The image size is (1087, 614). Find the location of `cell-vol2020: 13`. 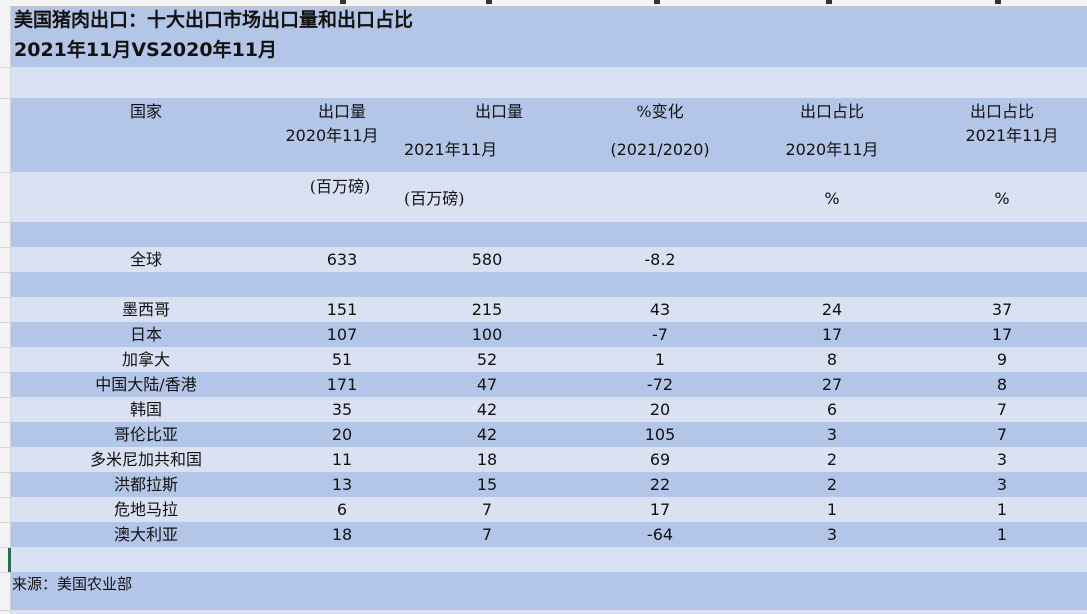

cell-vol2020: 13 is located at coordinates (342, 484).